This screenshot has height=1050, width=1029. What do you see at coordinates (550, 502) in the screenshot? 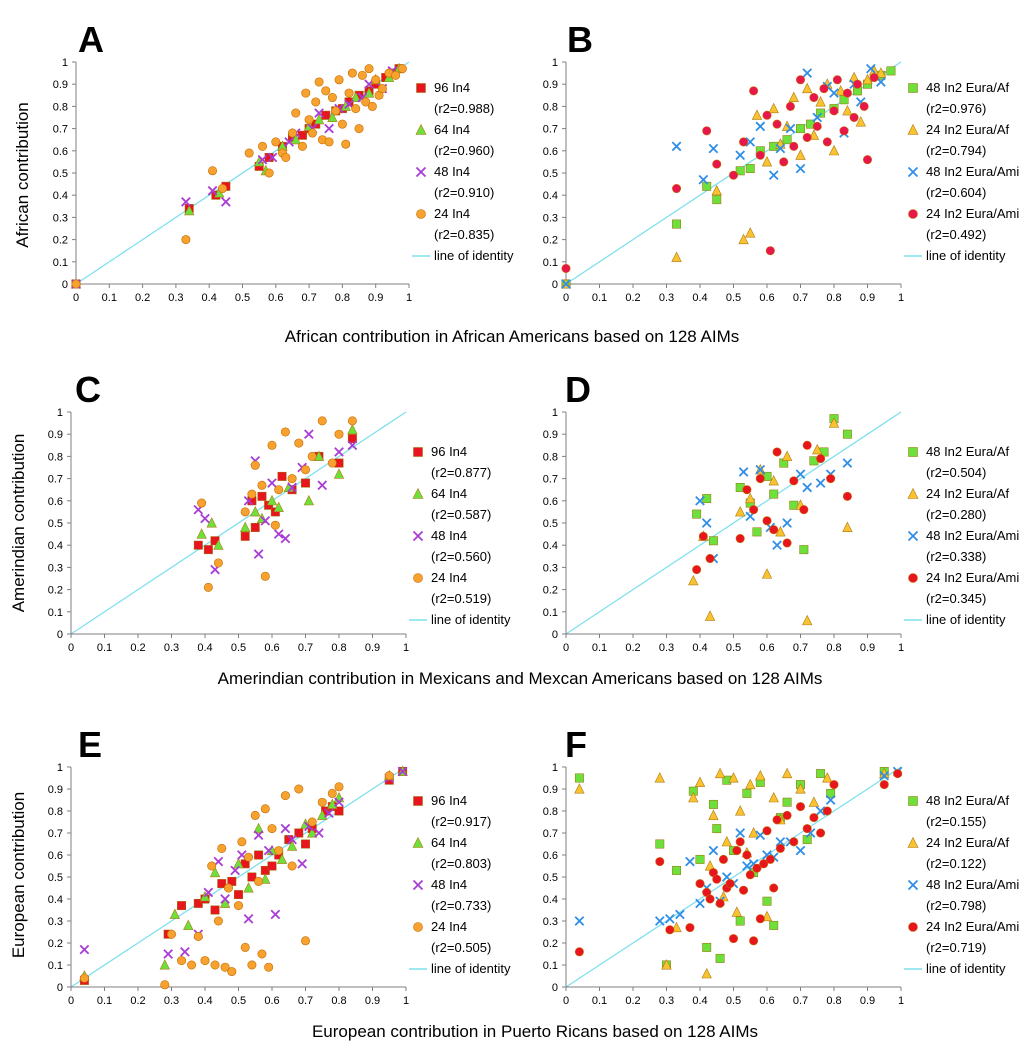
I see `panel-d-ytick-label: 0.6` at bounding box center [550, 502].